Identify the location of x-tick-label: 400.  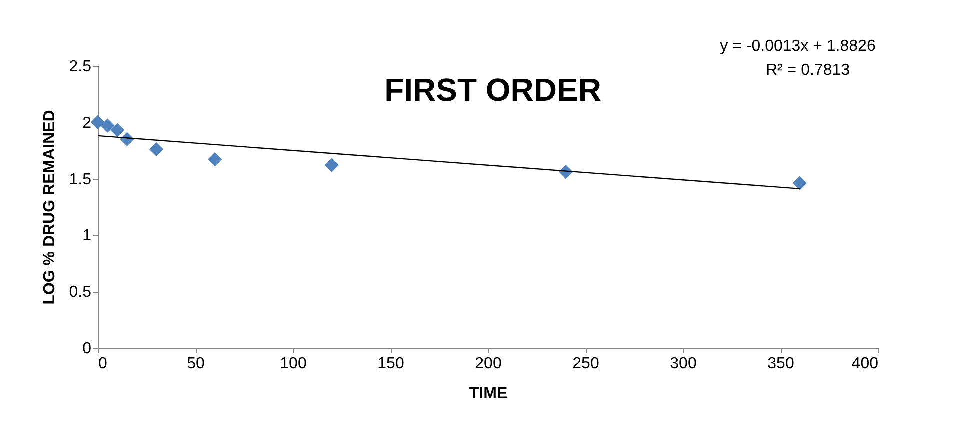
(865, 364).